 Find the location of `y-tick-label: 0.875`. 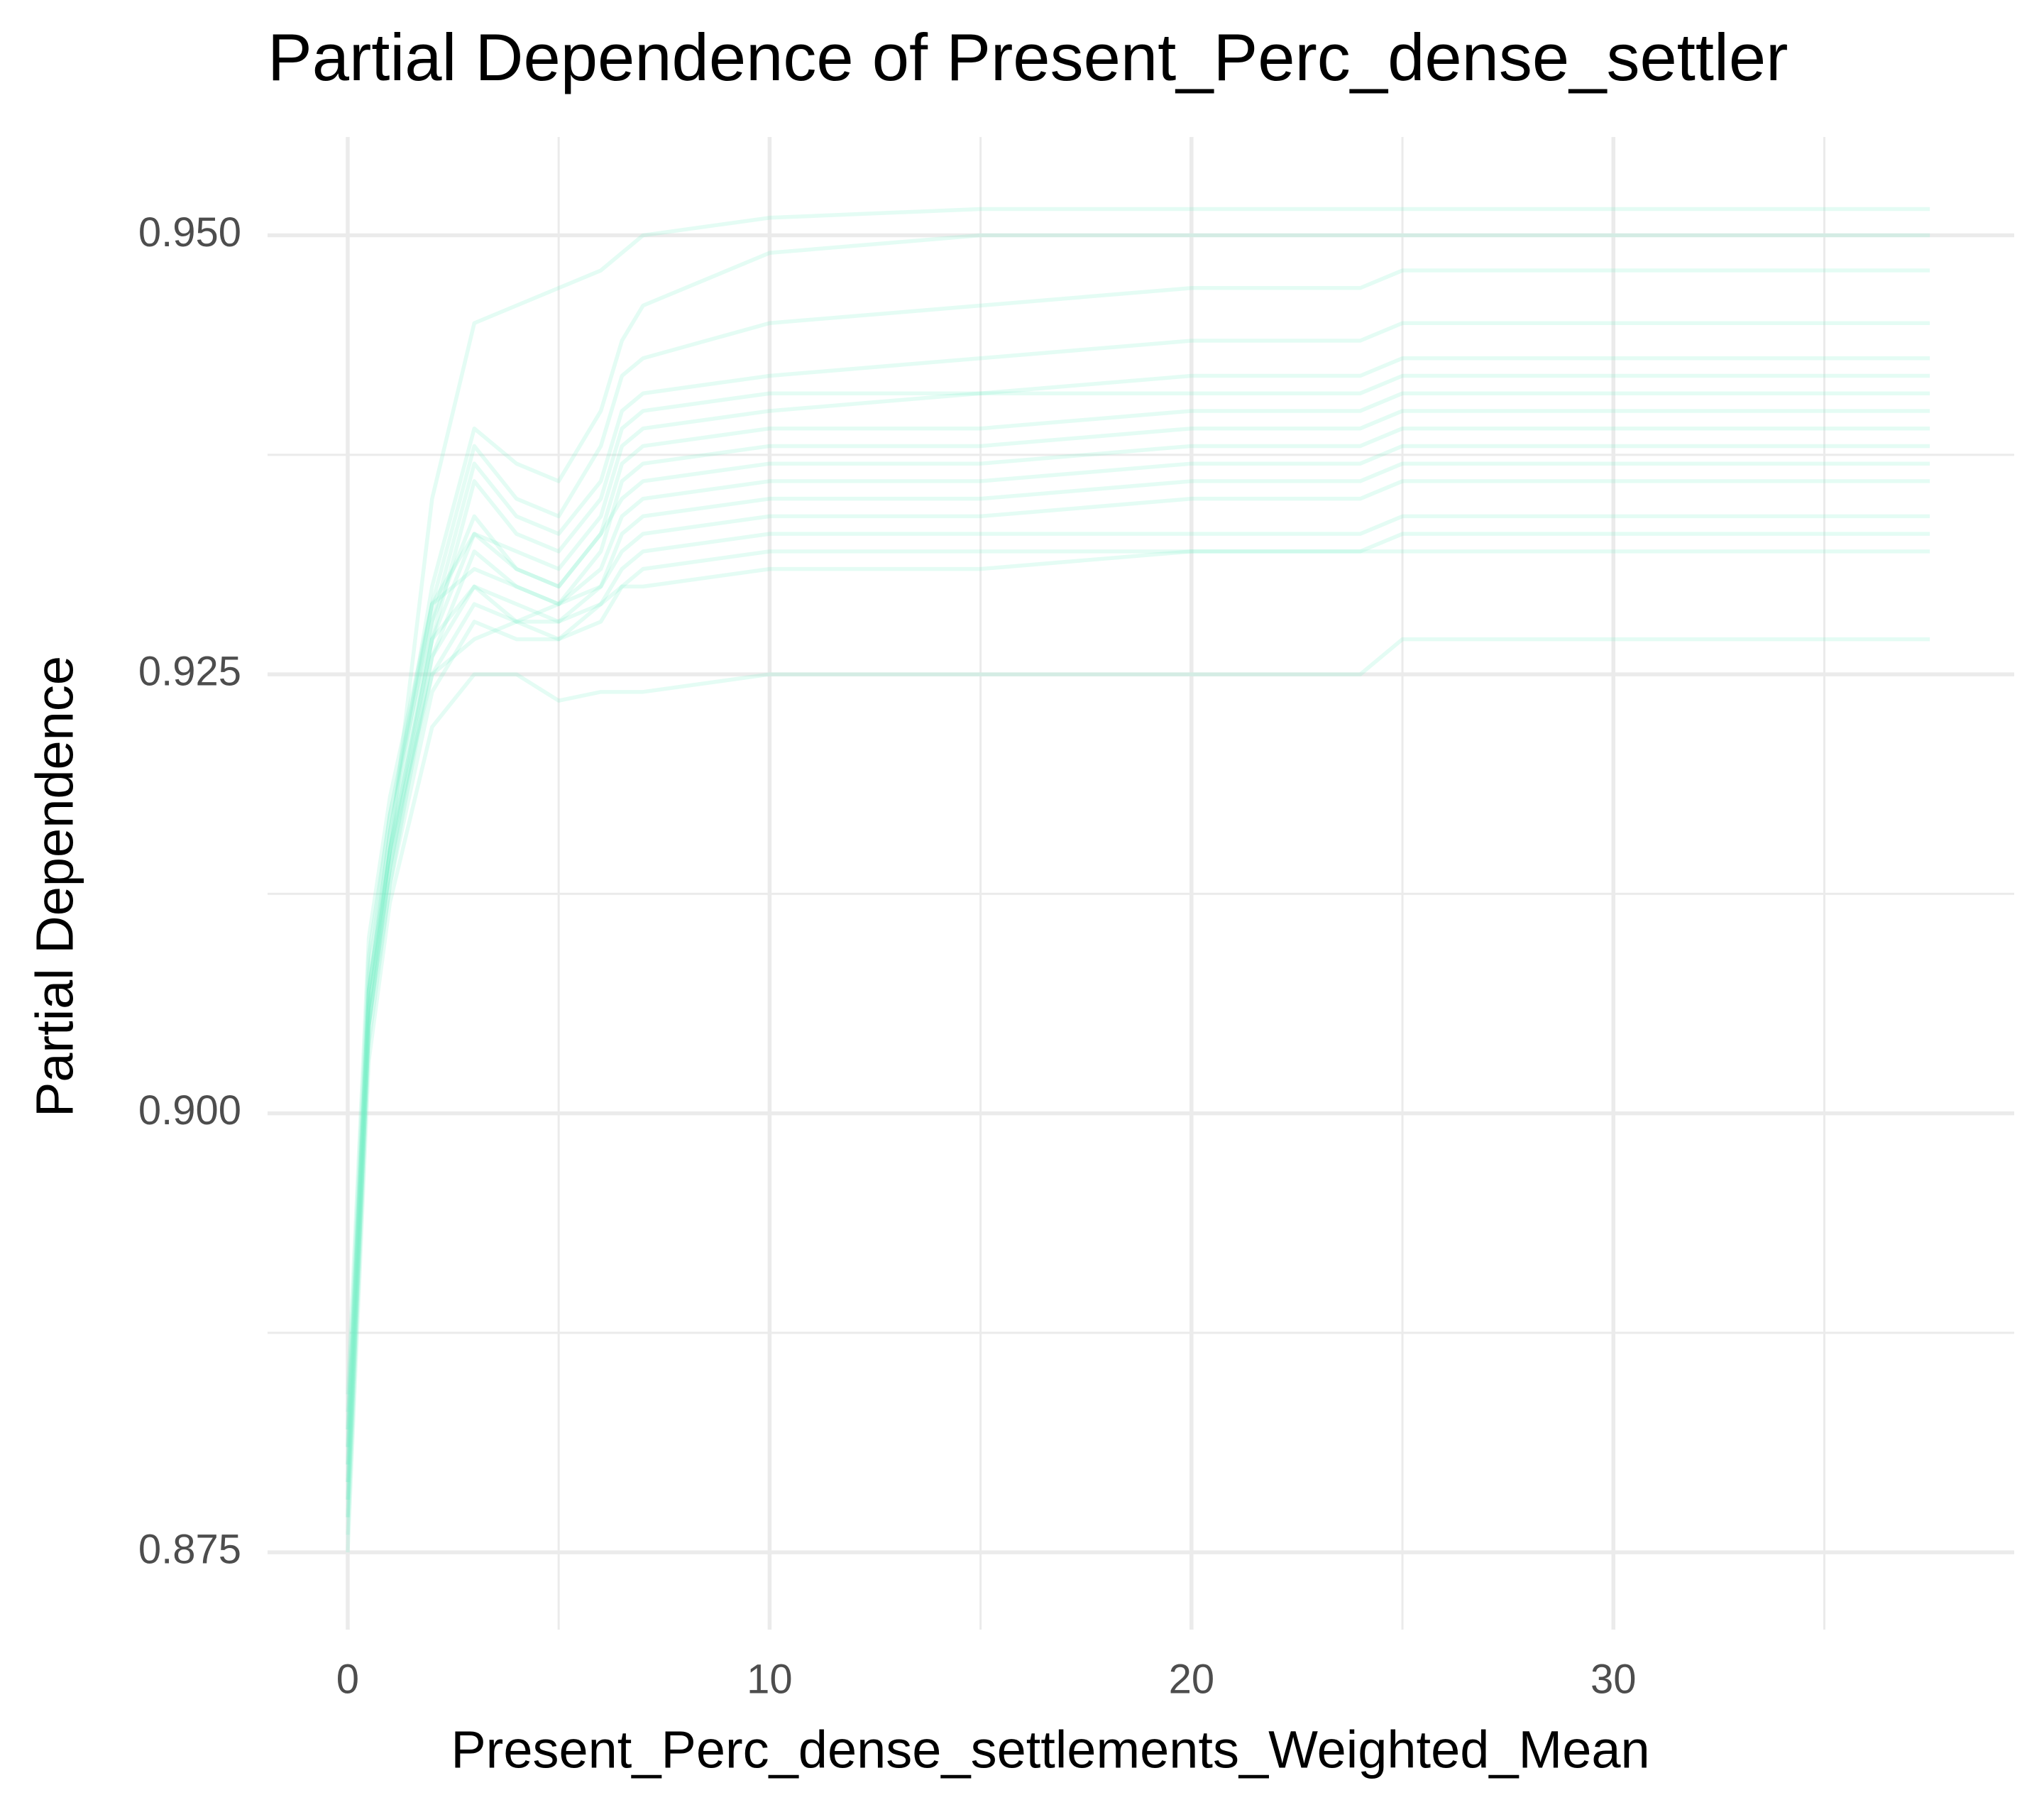

y-tick-label: 0.875 is located at coordinates (189, 1549).